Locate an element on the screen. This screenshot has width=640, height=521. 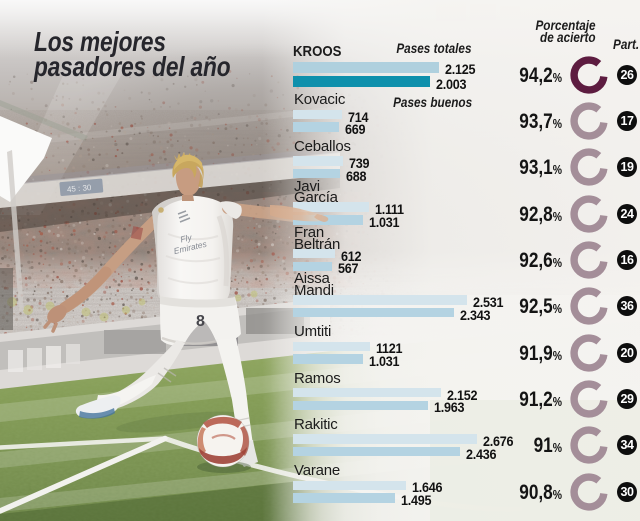
svg-text: Fly is located at coordinates (186, 238).